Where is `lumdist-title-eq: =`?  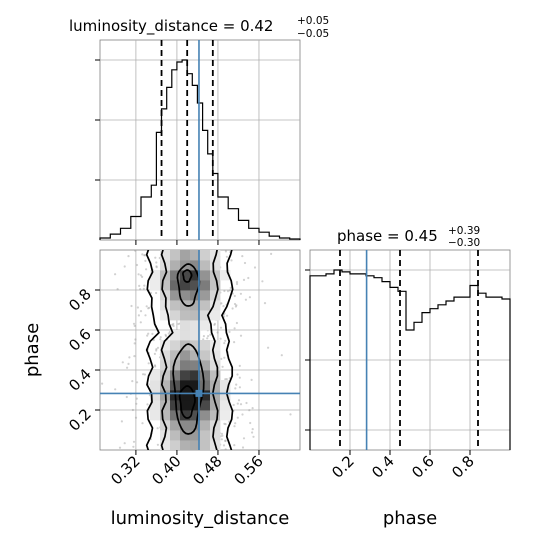 lumdist-title-eq: = is located at coordinates (229, 26).